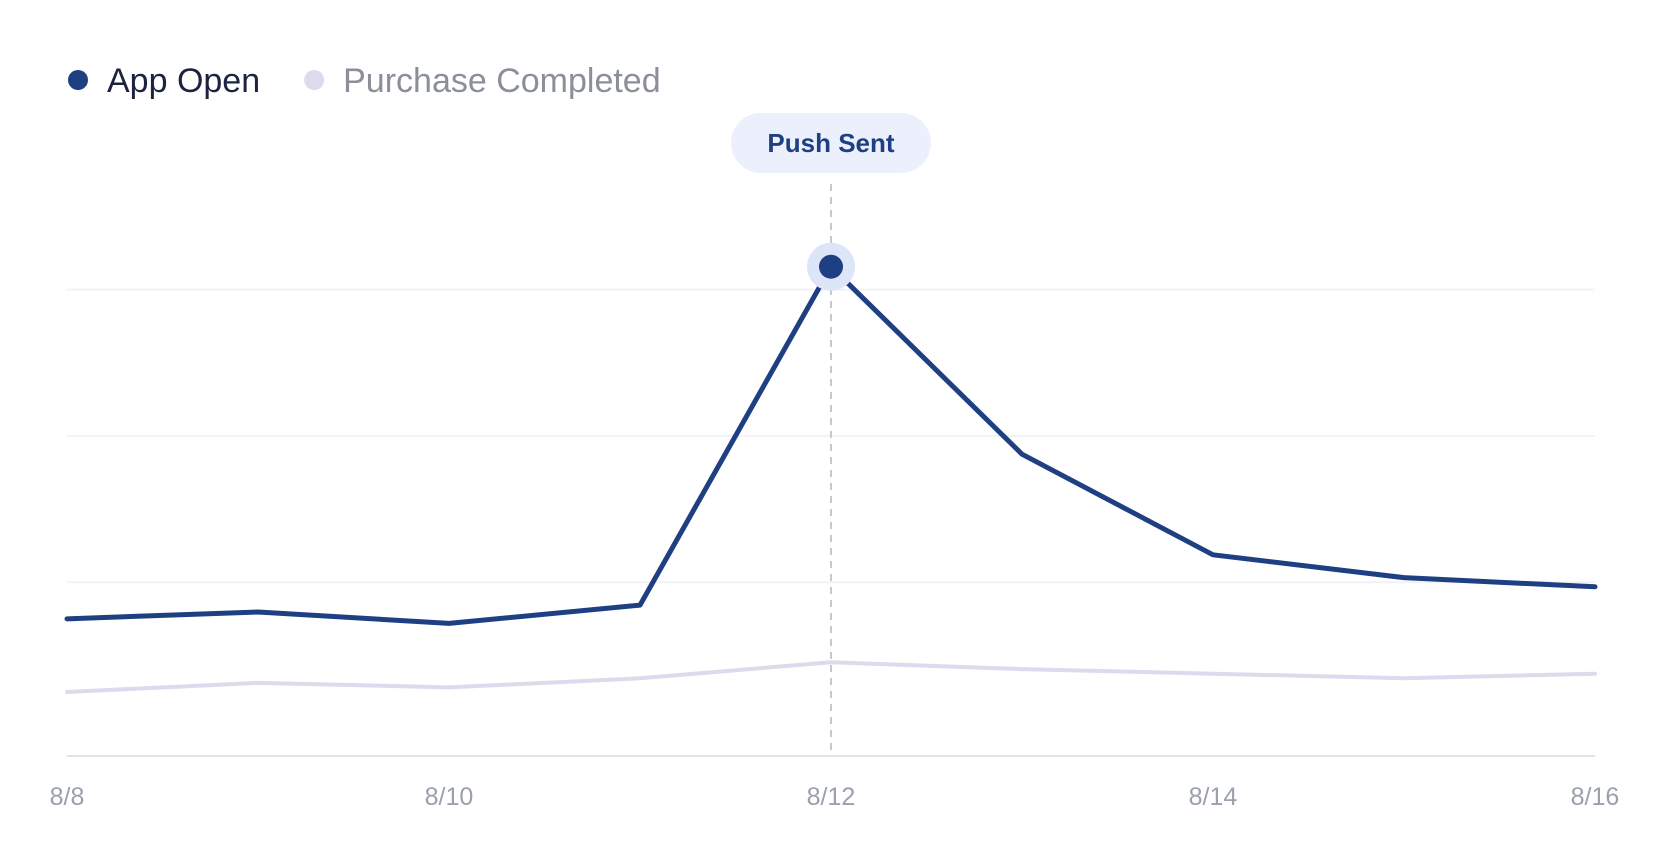 This screenshot has width=1660, height=854. What do you see at coordinates (831, 266) in the screenshot?
I see `highlight-point` at bounding box center [831, 266].